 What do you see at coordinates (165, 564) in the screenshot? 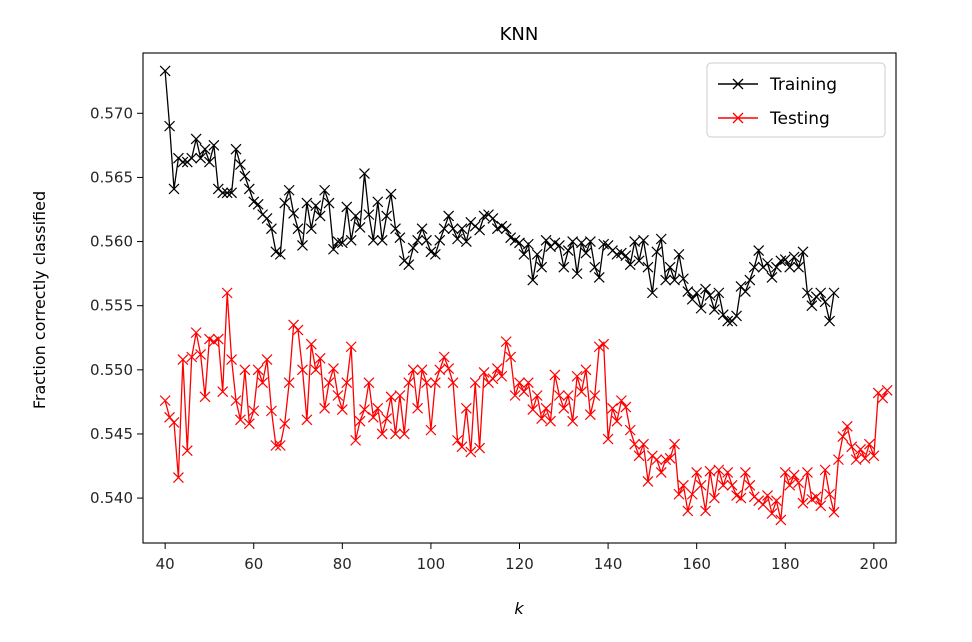
I see `x-tick-label-0: 40` at bounding box center [165, 564].